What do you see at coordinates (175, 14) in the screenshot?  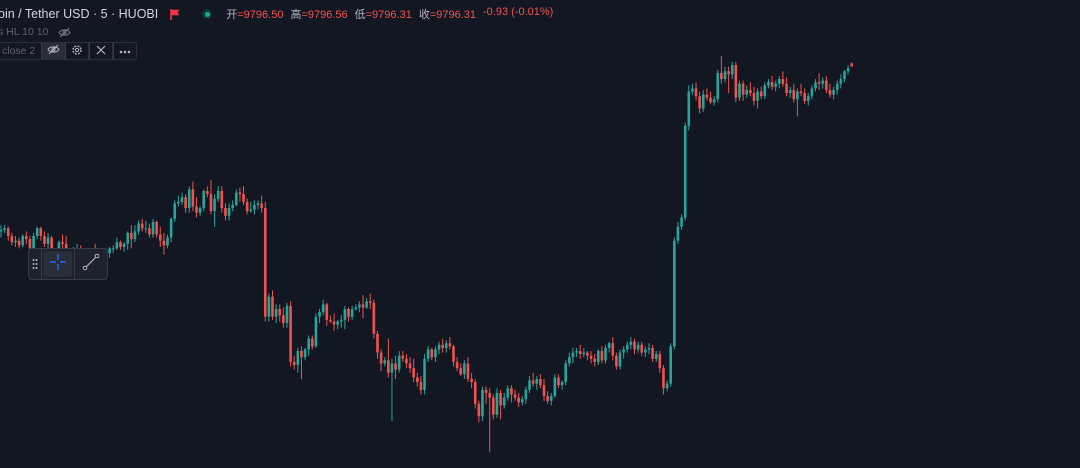 I see `flag-icon` at bounding box center [175, 14].